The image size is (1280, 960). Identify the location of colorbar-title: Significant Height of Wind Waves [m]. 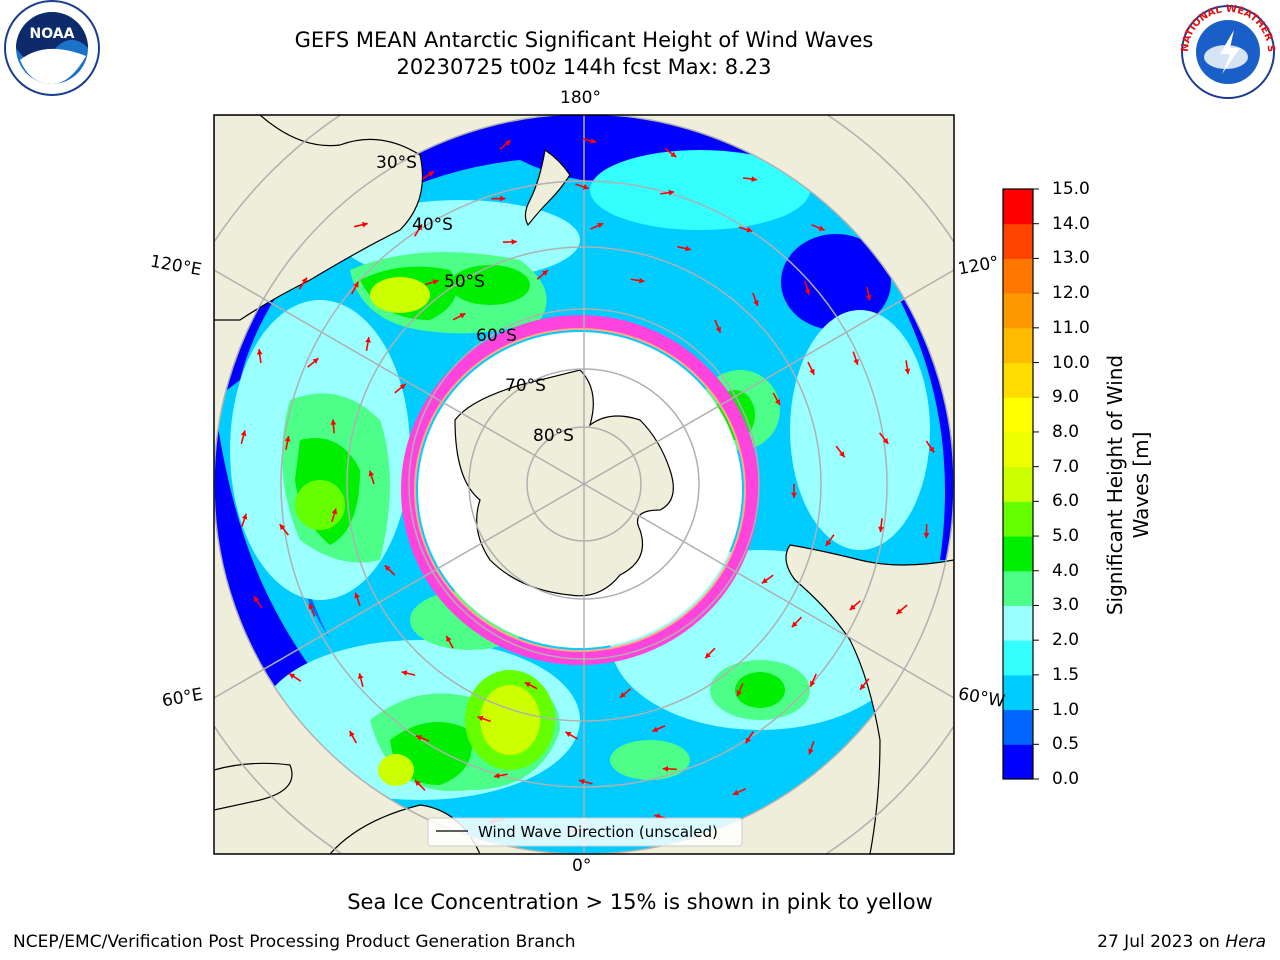
(1128, 485).